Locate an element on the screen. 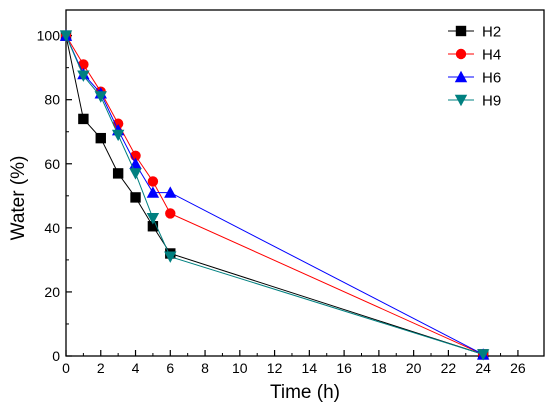  legend-entry-h9: H9 is located at coordinates (474, 101).